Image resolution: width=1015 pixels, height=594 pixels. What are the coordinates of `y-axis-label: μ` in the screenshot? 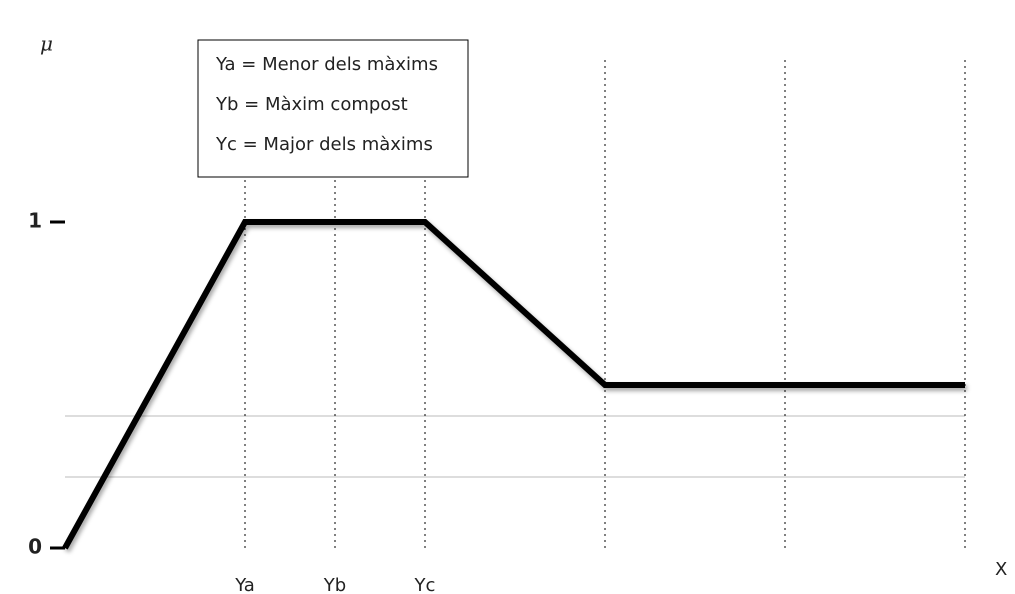 It's located at (46, 44).